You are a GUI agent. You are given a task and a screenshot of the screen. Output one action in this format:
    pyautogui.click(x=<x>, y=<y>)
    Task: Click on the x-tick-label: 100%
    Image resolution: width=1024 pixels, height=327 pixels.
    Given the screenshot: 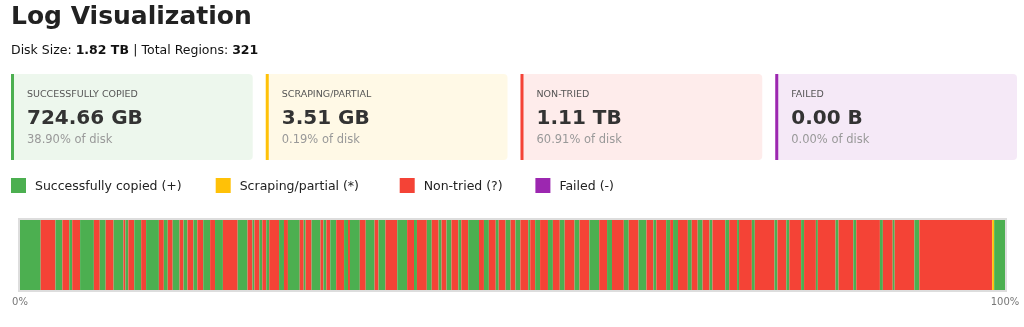 What is the action you would take?
    pyautogui.click(x=1005, y=301)
    